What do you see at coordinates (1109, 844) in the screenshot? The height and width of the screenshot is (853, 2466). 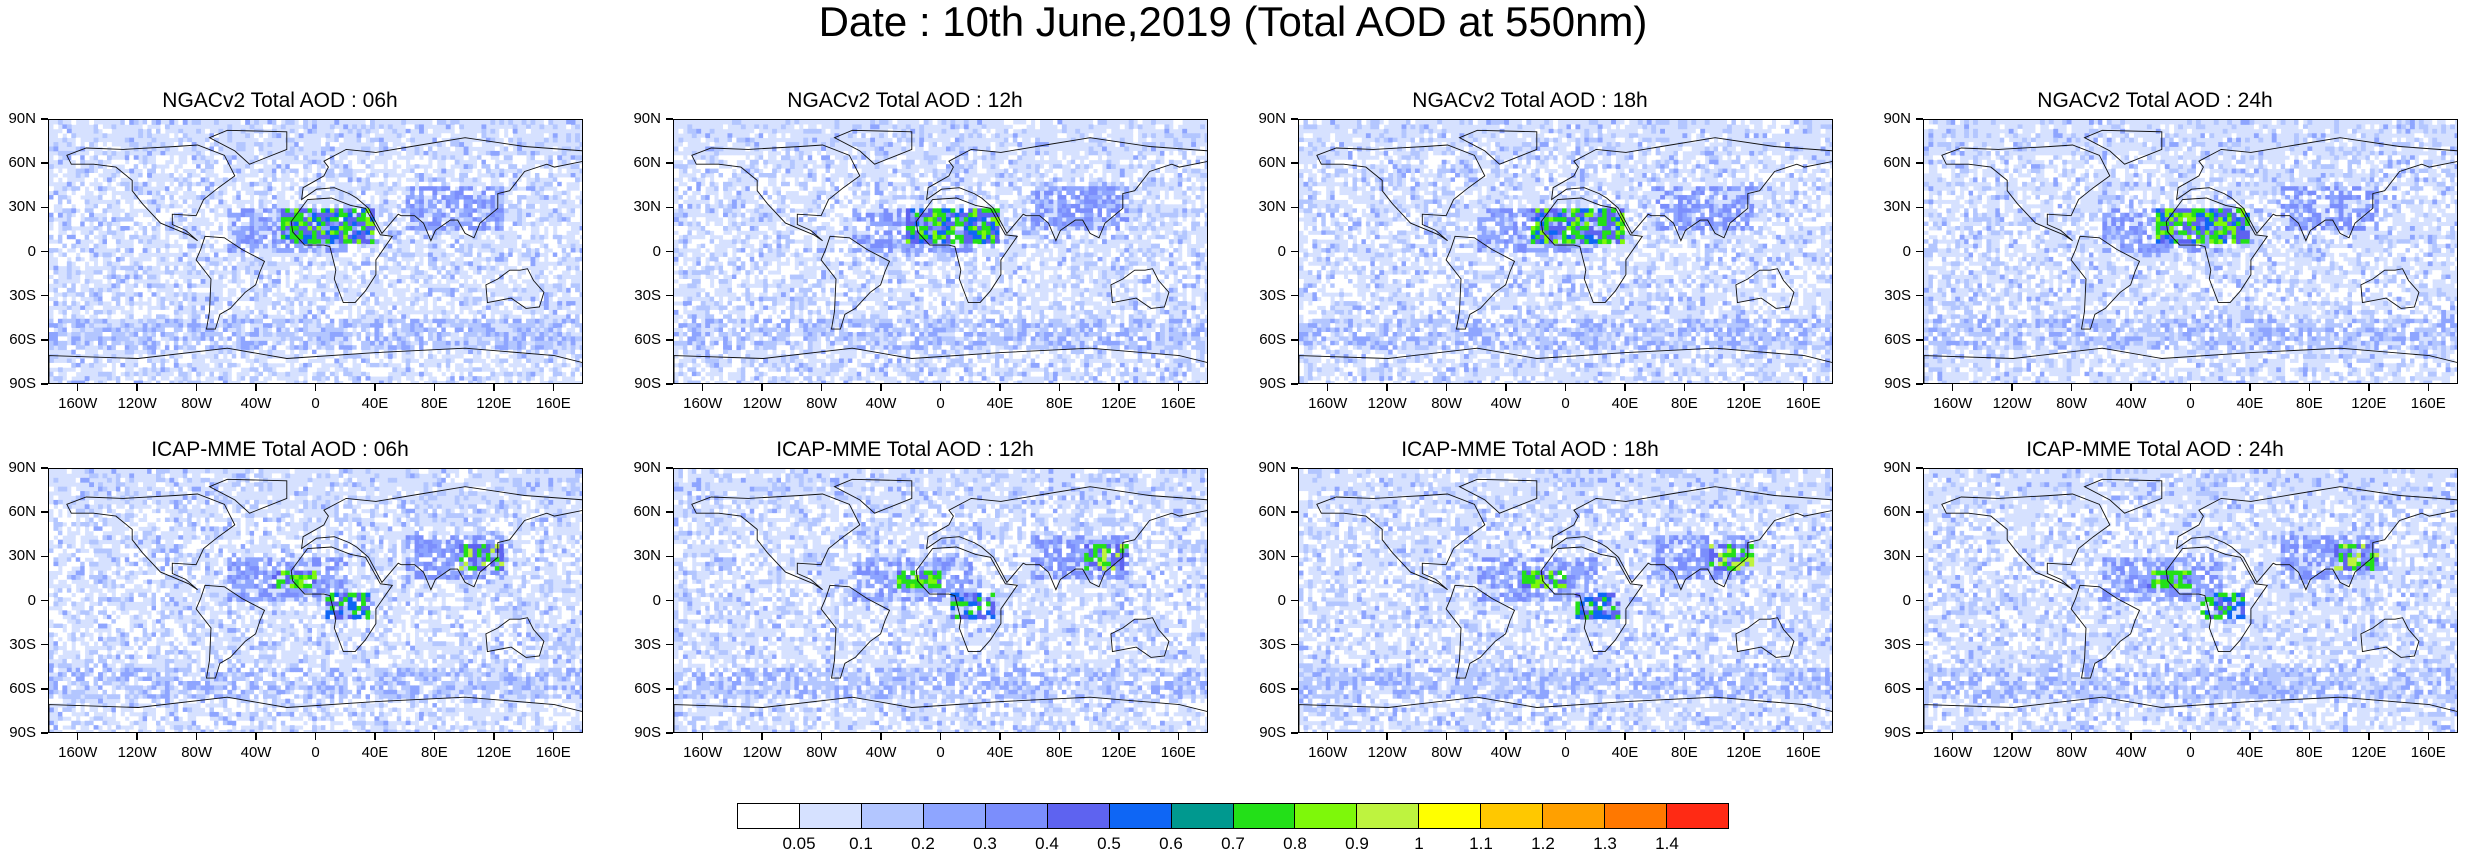 I see `colorbar-label: 0.5` at bounding box center [1109, 844].